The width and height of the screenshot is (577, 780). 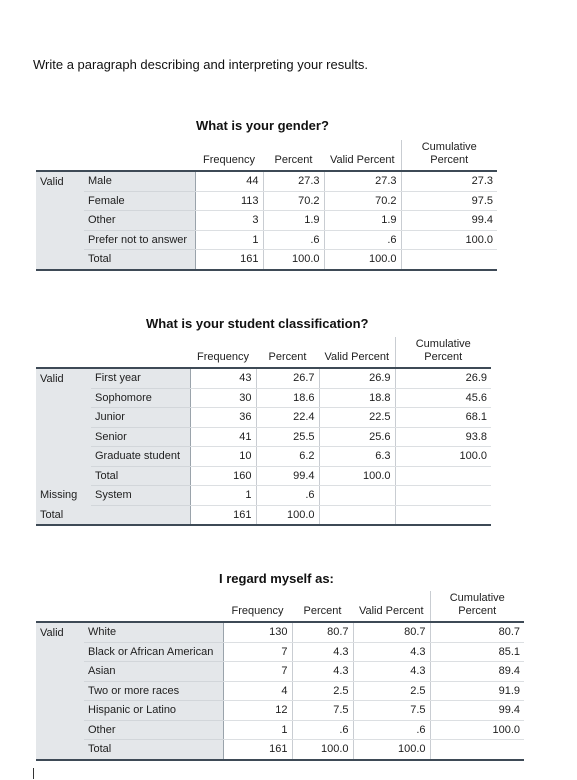 I want to click on cell-valid-percent: 2.5, so click(x=391, y=691).